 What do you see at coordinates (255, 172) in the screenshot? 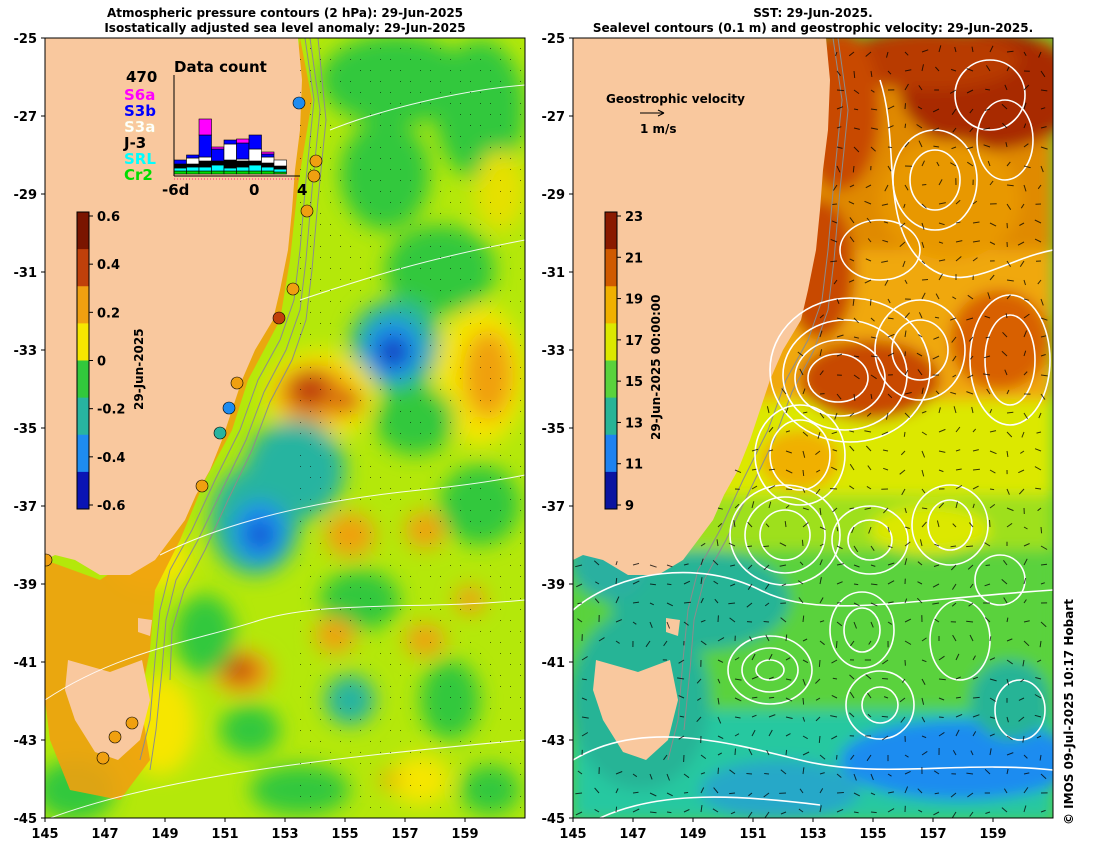
I see `histogram-bar-segment` at bounding box center [255, 172].